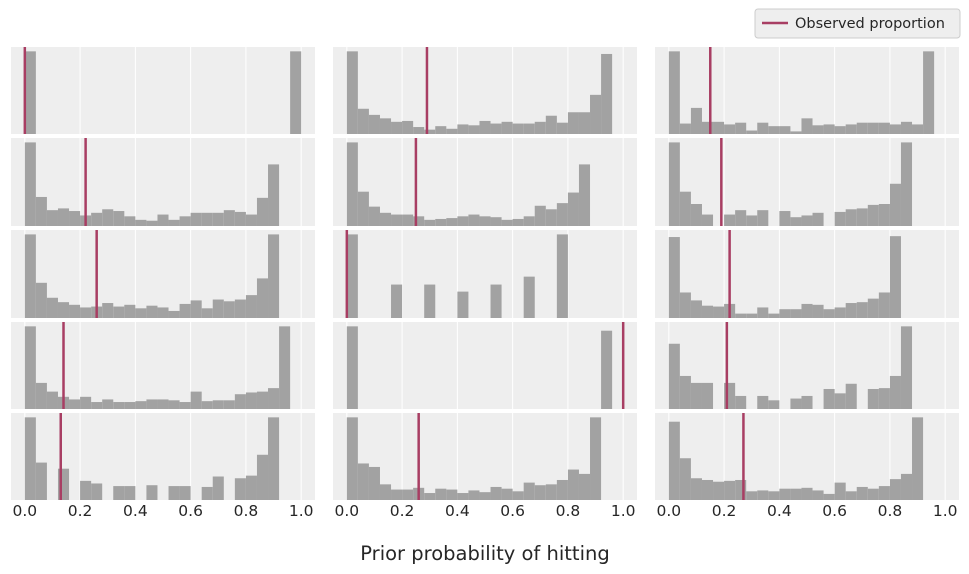 The image size is (969, 574). Describe the element at coordinates (807, 90) in the screenshot. I see `panel-r1-c3` at that location.